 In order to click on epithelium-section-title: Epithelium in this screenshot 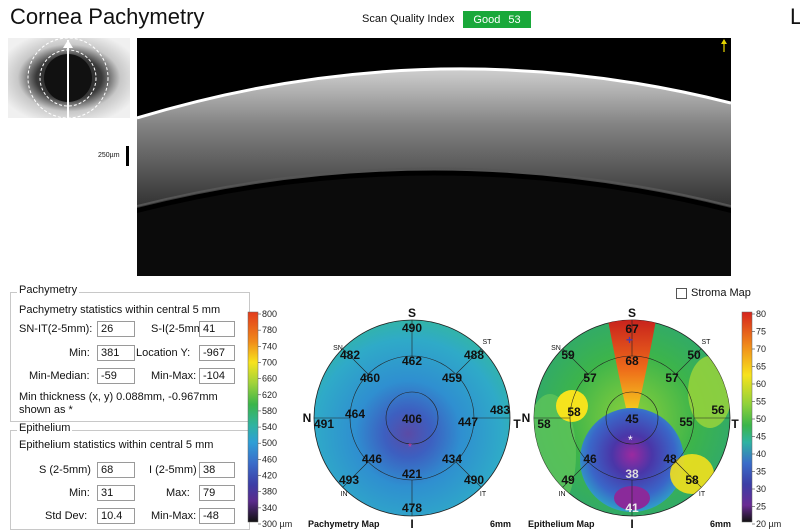, I will do `click(45, 428)`.